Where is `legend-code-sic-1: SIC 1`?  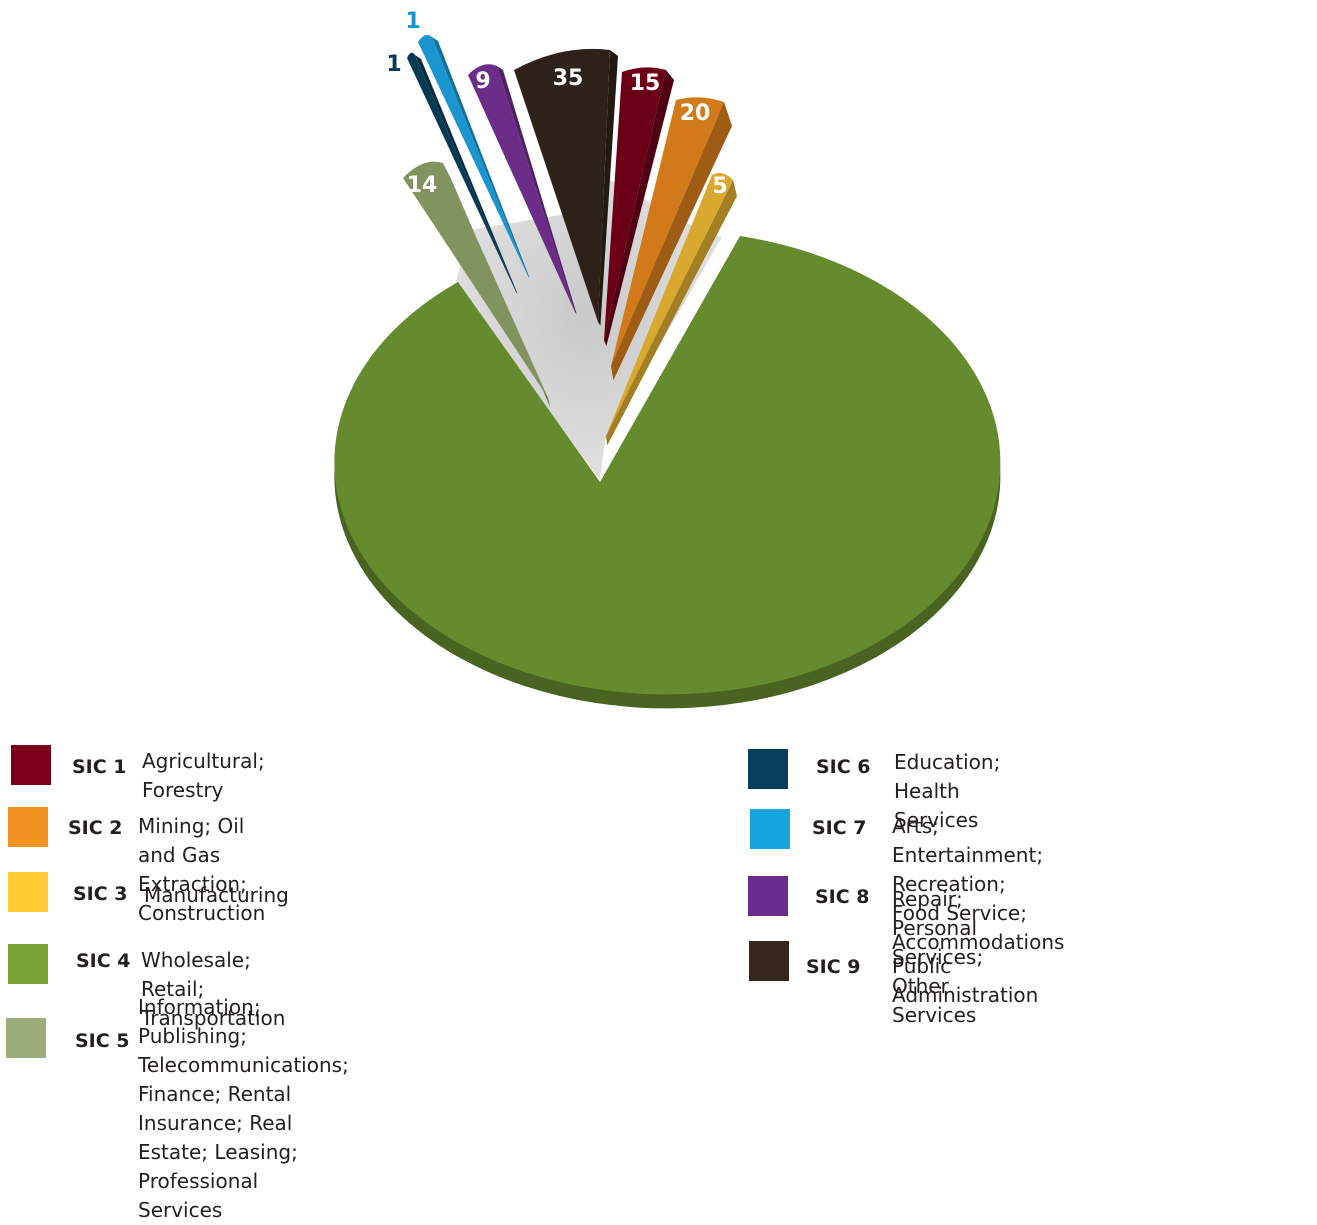 legend-code-sic-1: SIC 1 is located at coordinates (99, 767).